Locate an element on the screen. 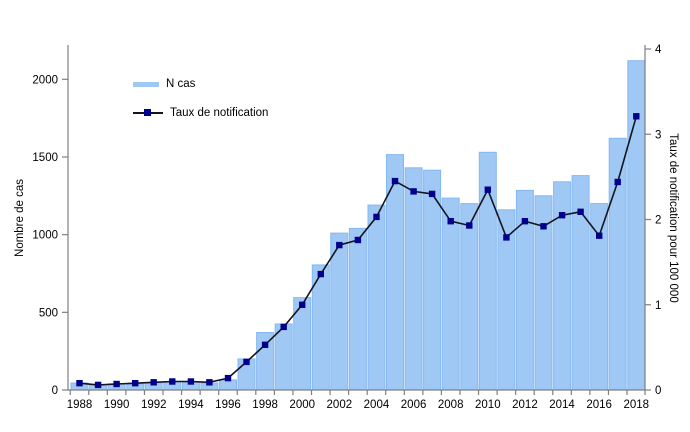  left-tick-label: 500 is located at coordinates (48, 313).